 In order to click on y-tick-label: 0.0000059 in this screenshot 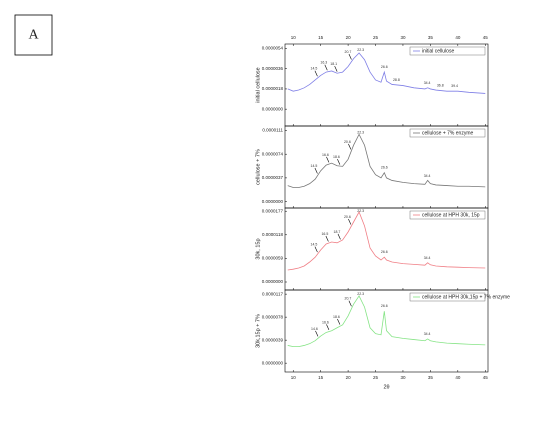, I will do `click(273, 258)`.